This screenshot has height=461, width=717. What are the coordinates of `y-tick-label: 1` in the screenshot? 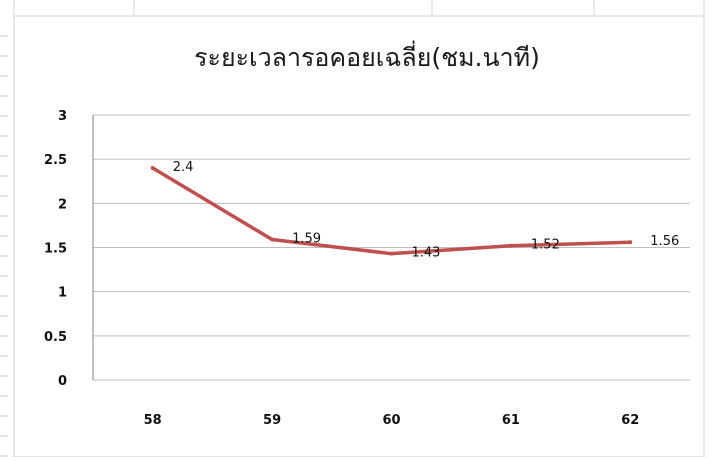 It's located at (62, 293).